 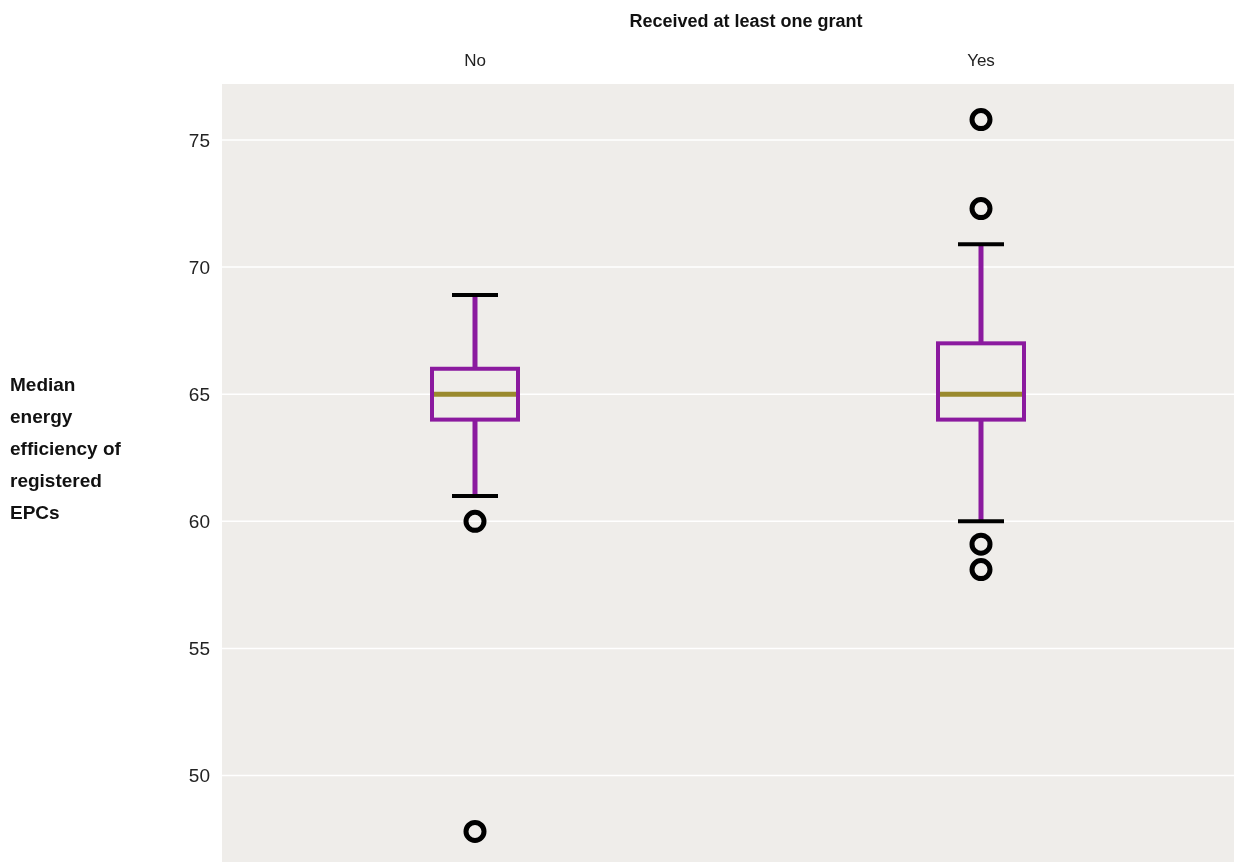 I want to click on y-tick-label: 50, so click(x=199, y=776).